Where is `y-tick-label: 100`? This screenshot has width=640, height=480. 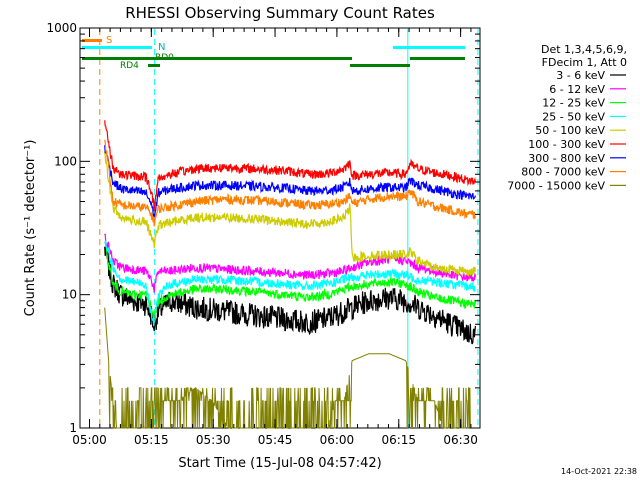
y-tick-label: 100 is located at coordinates (65, 161).